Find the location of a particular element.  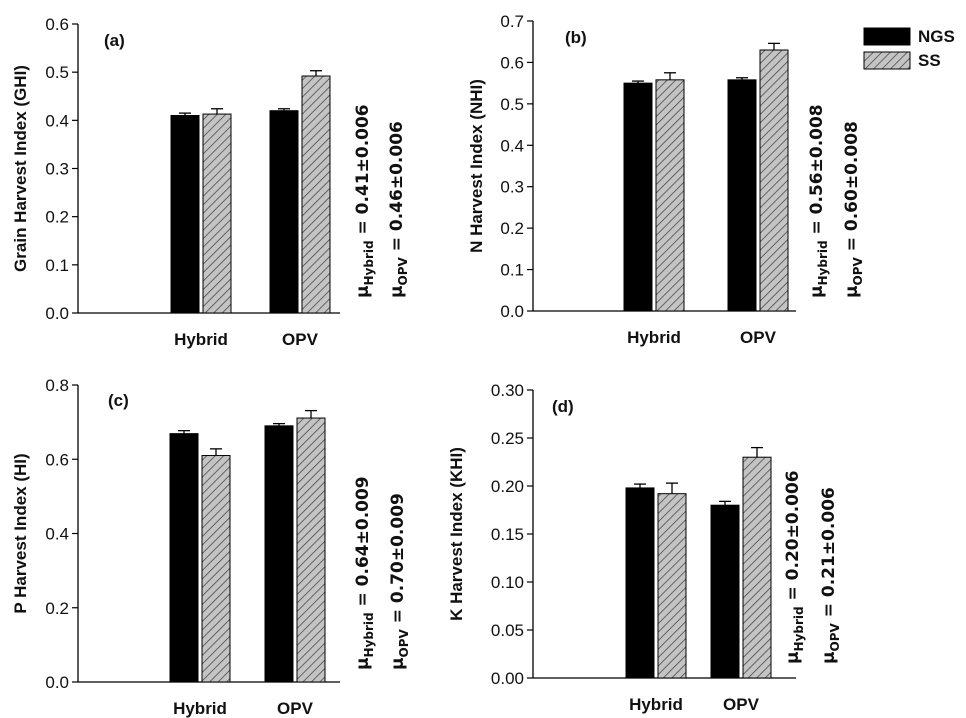

y-tick-label: 0.25 is located at coordinates (507, 438).